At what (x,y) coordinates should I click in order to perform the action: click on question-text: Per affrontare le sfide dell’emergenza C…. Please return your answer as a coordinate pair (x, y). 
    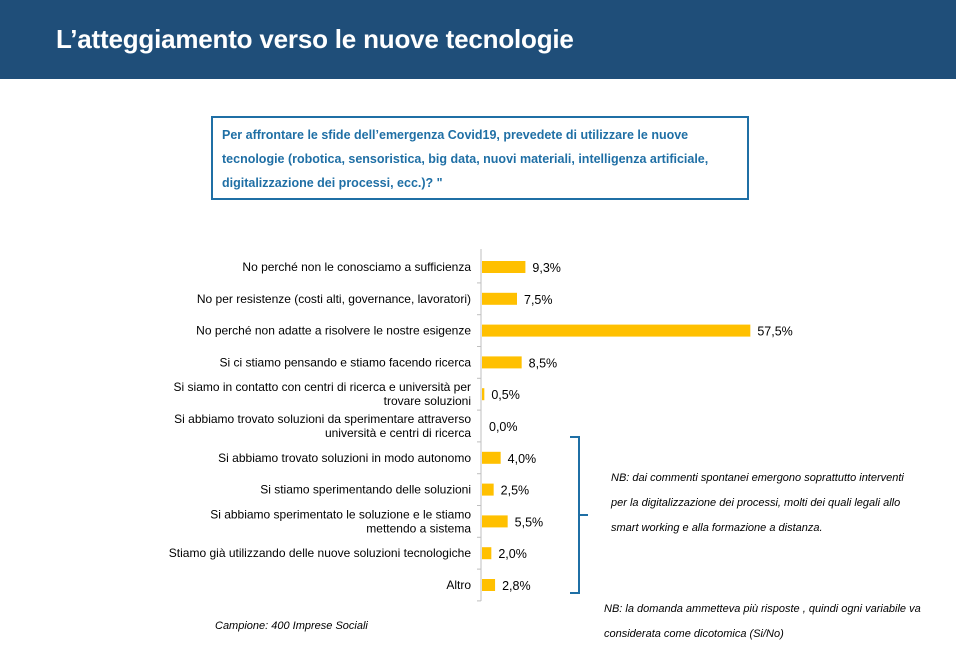
    Looking at the image, I should click on (465, 159).